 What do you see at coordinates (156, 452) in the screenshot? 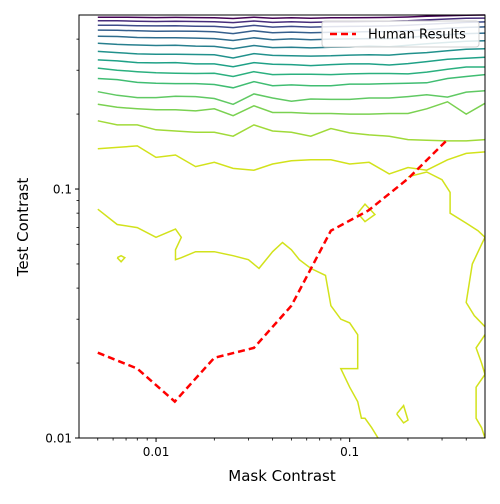
I see `x-tick-label: 0.01` at bounding box center [156, 452].